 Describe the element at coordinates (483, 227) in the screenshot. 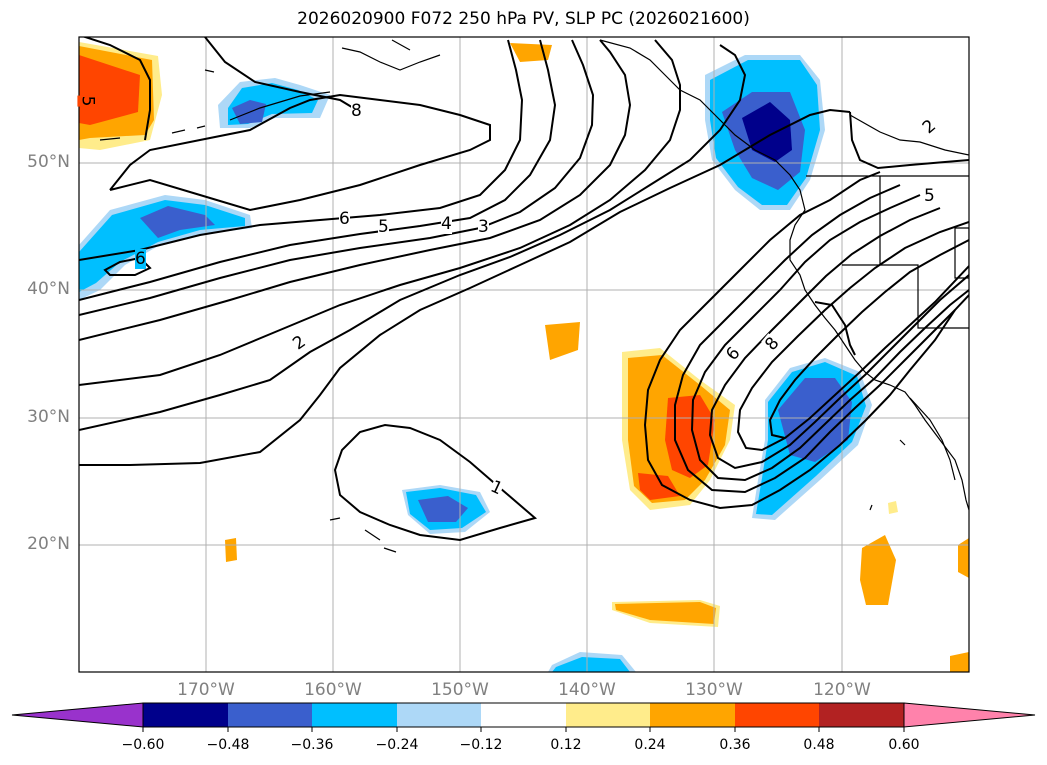

I see `contour-label: 3` at that location.